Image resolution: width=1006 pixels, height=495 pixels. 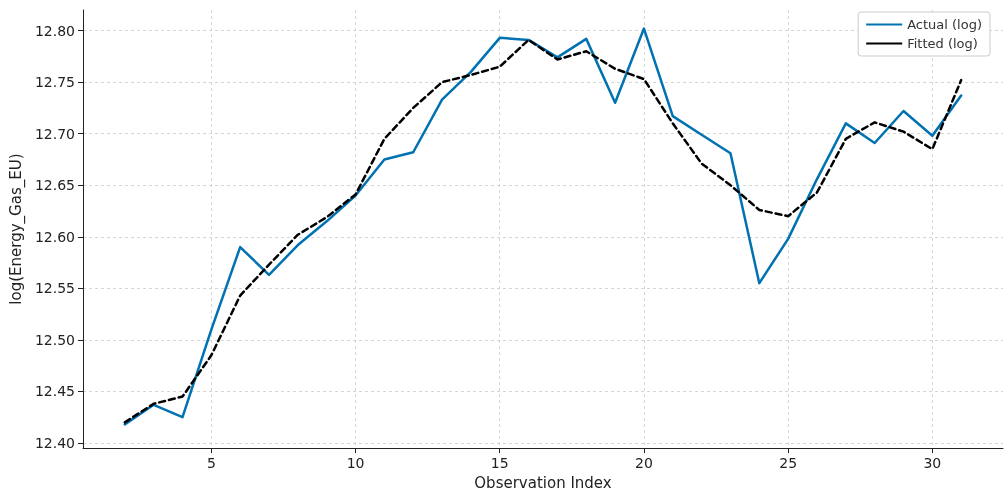 What do you see at coordinates (54, 442) in the screenshot?
I see `y-tick-label: 12.40` at bounding box center [54, 442].